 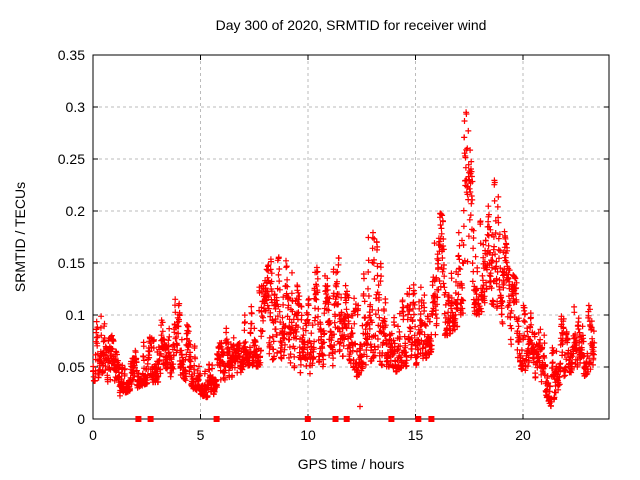 I want to click on svg-text: 5, so click(x=201, y=435).